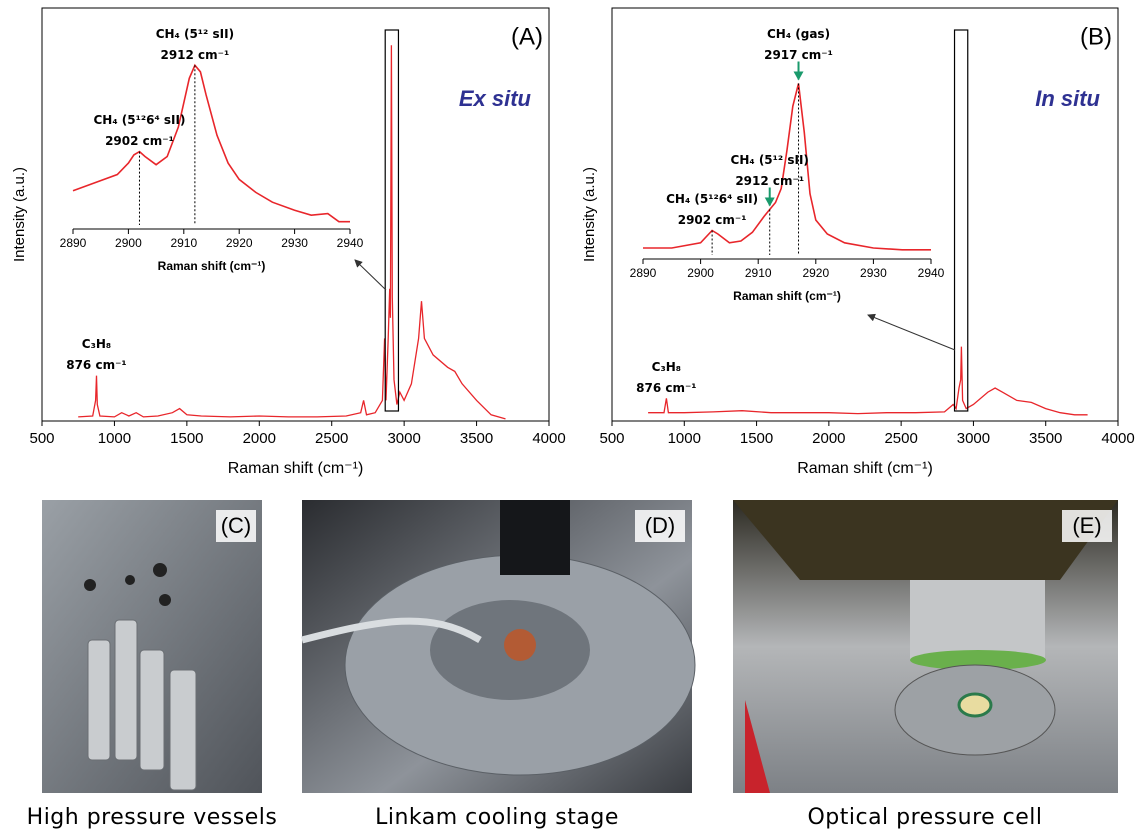 This screenshot has height=839, width=1141. What do you see at coordinates (925, 646) in the screenshot?
I see `photo-optical-cell: (E)` at bounding box center [925, 646].